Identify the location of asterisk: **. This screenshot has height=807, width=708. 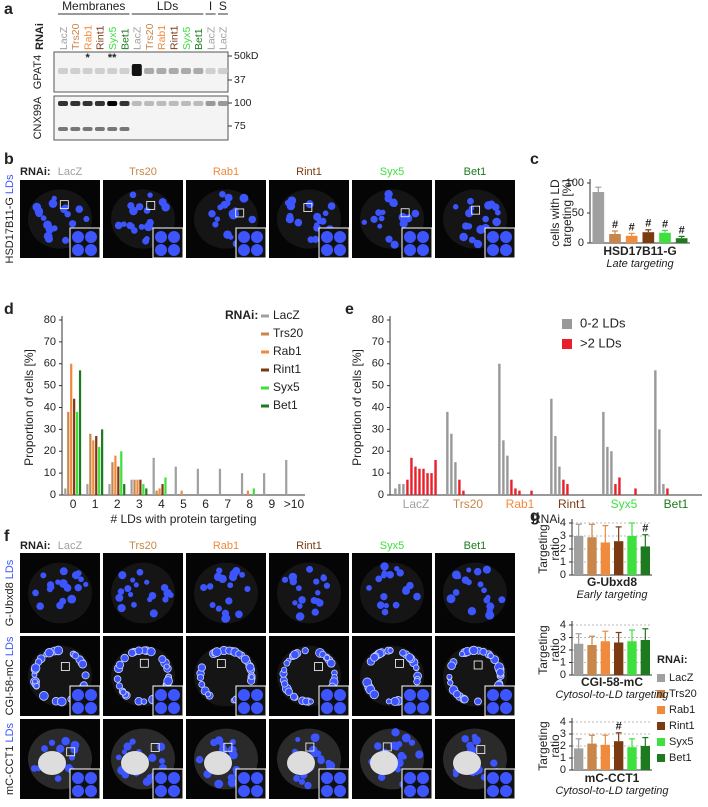
(112, 58).